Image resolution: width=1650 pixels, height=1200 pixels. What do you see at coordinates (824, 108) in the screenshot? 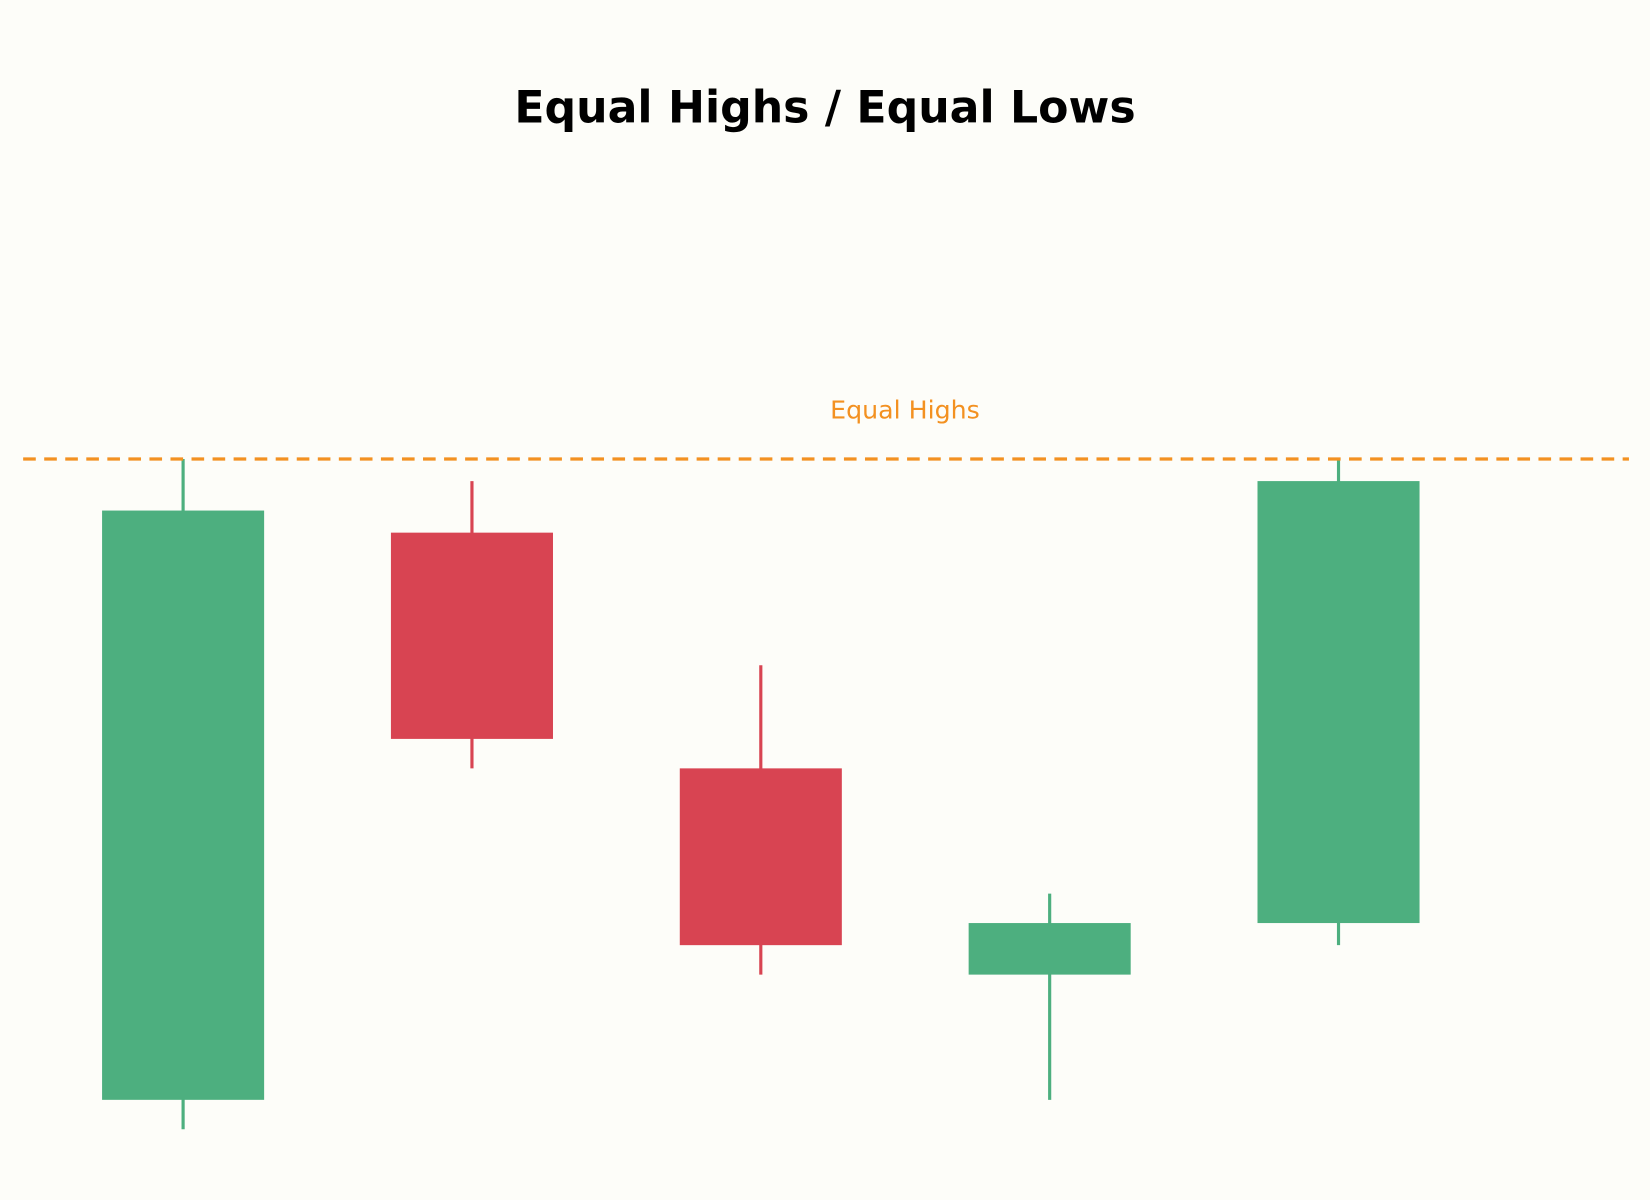
I see `chart-title: Equal Highs / Equal Lows` at bounding box center [824, 108].